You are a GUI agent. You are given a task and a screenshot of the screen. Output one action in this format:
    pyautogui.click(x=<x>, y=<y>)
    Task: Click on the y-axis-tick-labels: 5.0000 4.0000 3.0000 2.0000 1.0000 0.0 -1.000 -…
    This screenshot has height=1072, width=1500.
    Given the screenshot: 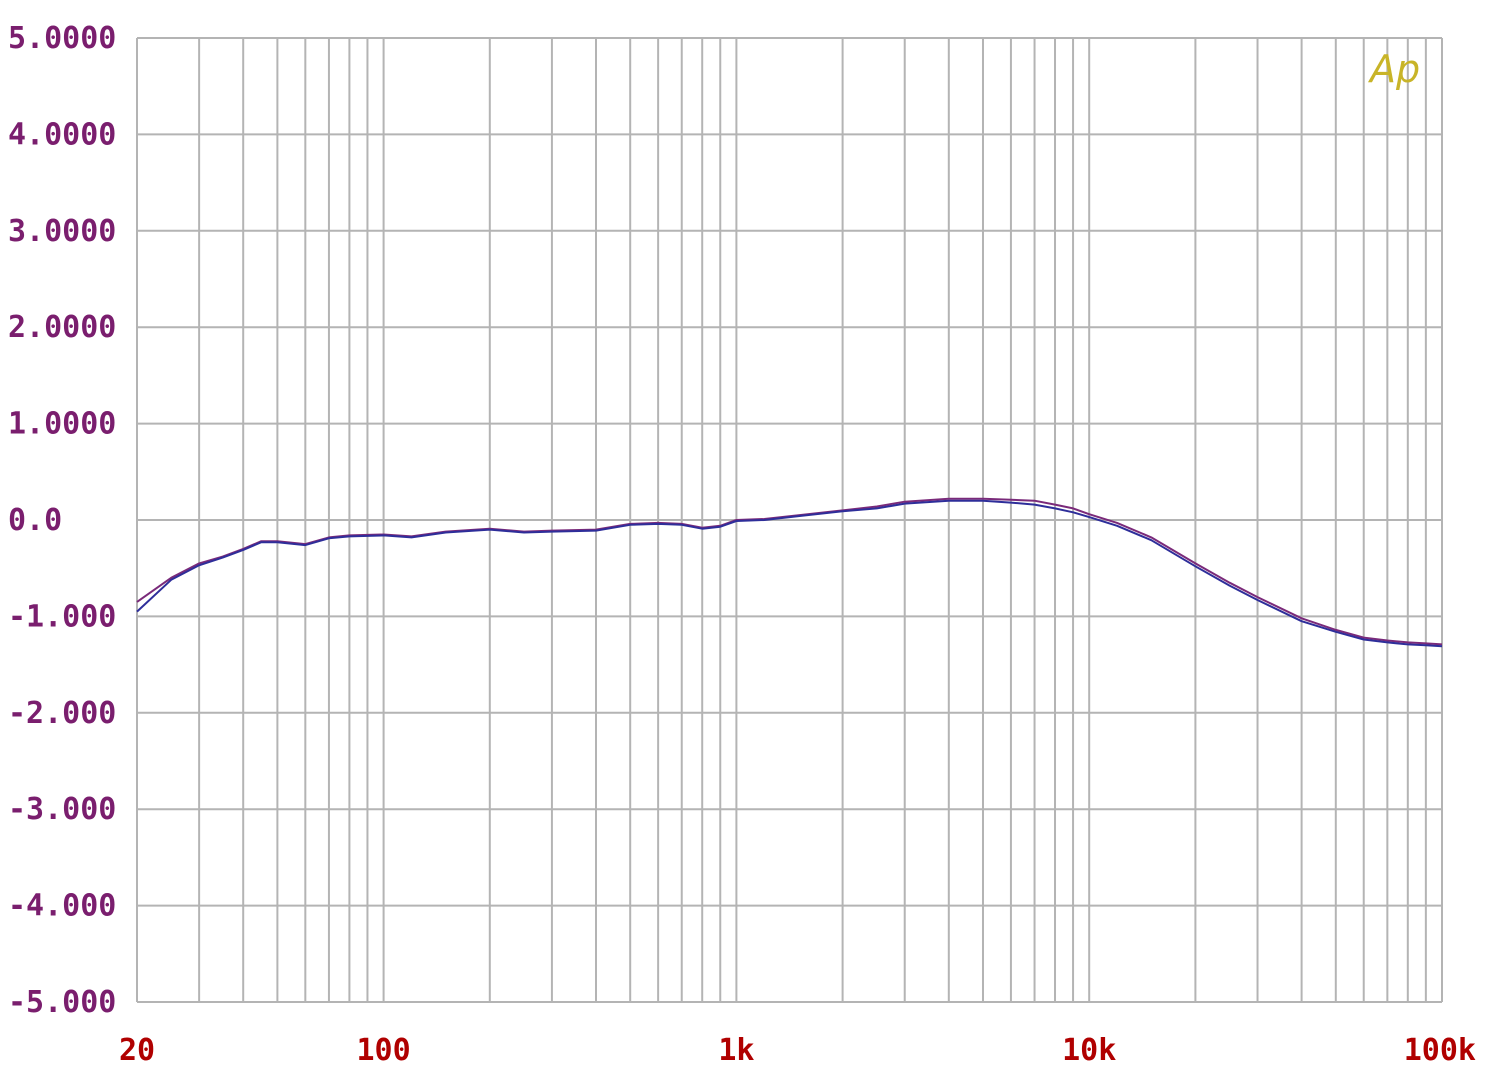 What is the action you would take?
    pyautogui.click(x=62, y=520)
    